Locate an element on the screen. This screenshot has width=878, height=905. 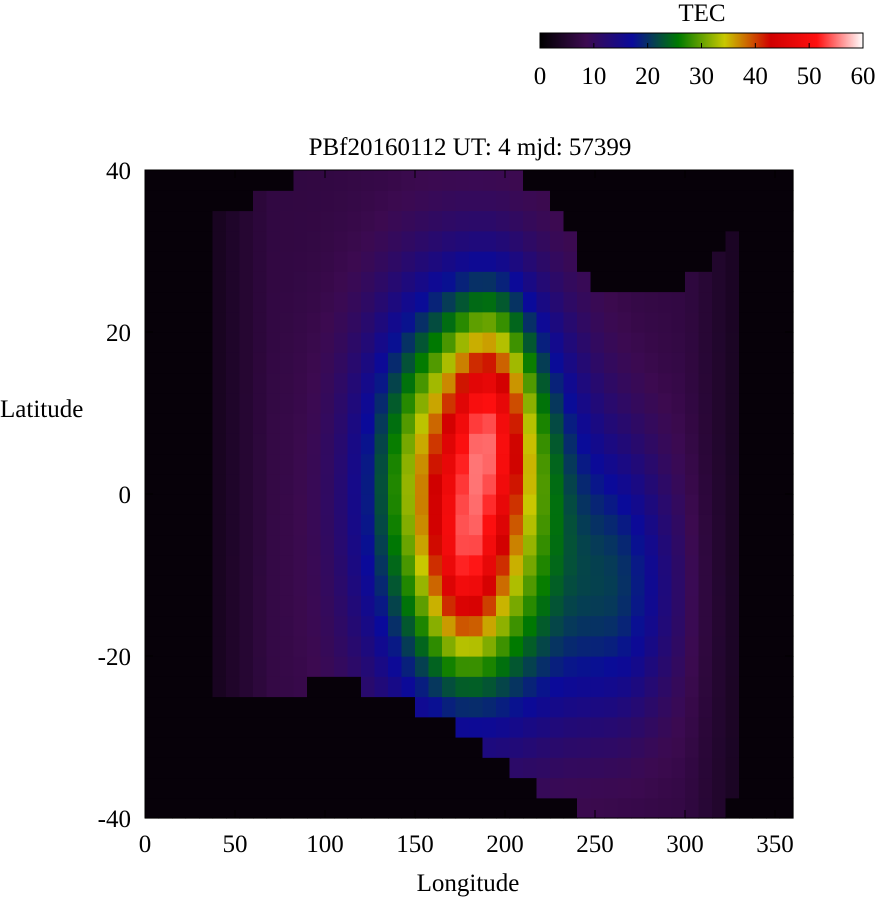
colorbar-tick-label: 50 is located at coordinates (809, 76).